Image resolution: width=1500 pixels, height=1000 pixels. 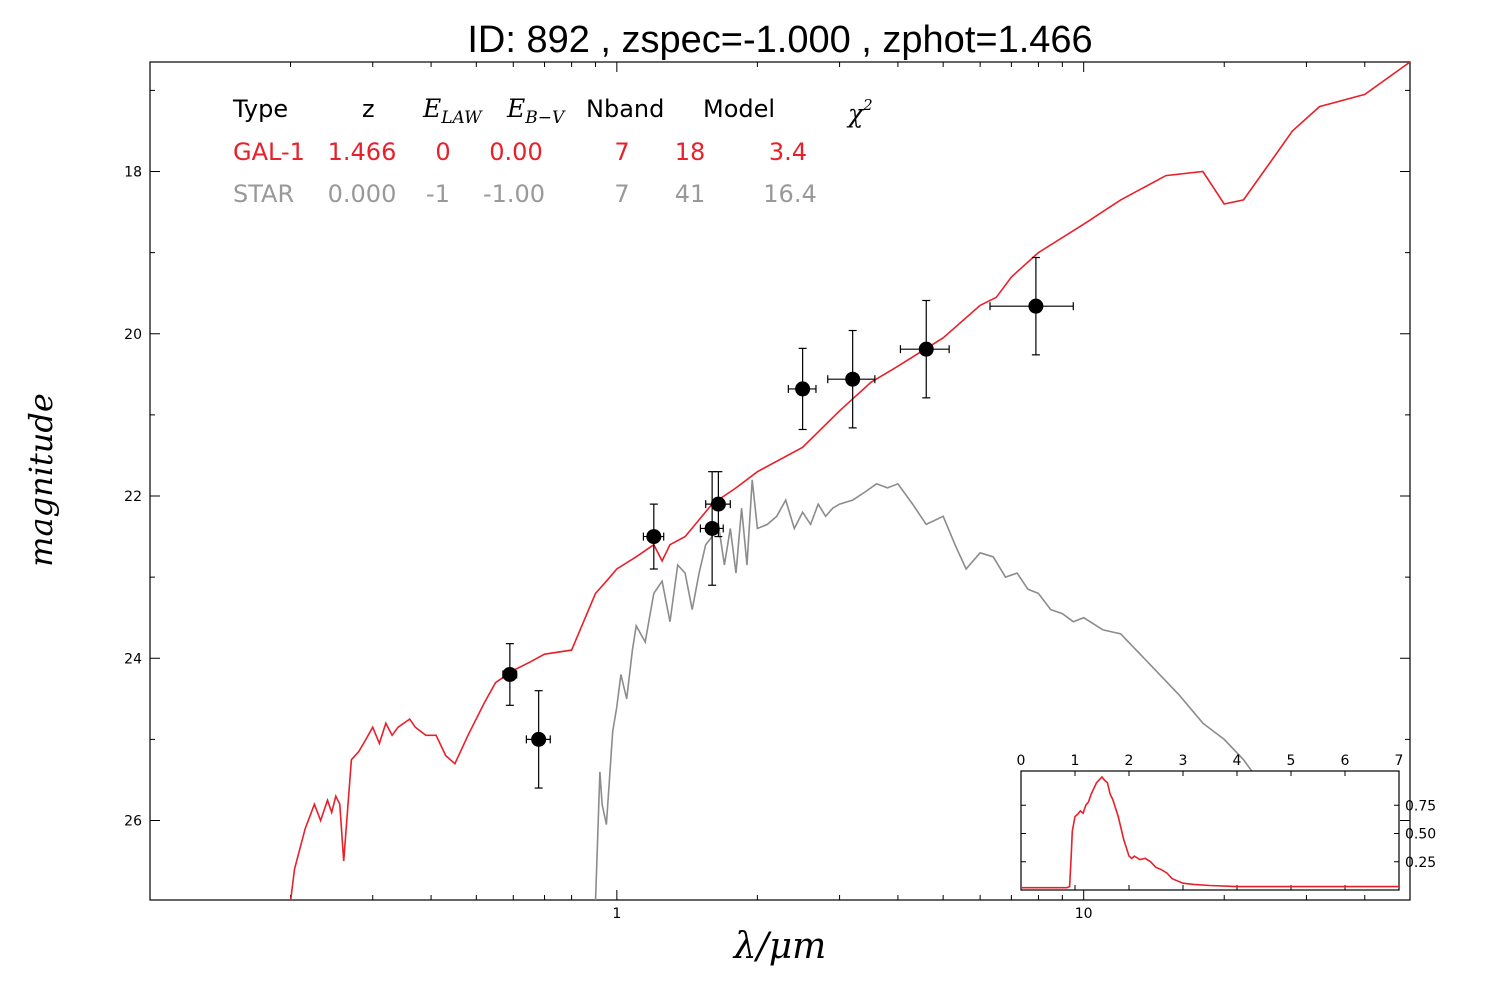 What do you see at coordinates (1399, 761) in the screenshot?
I see `inset-x-tick-label: 7` at bounding box center [1399, 761].